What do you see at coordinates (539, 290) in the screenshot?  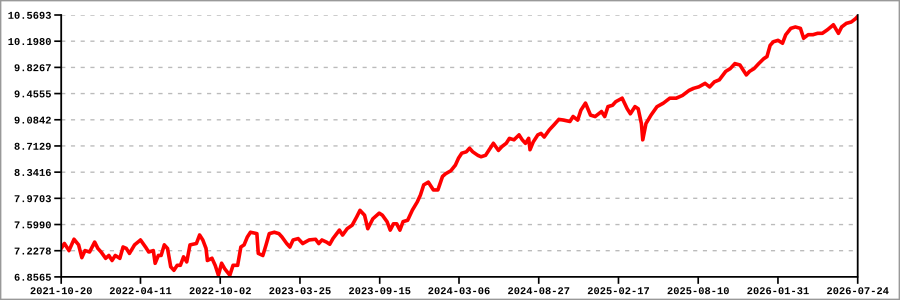 I see `x-tick-label: 2024-08-27` at bounding box center [539, 290].